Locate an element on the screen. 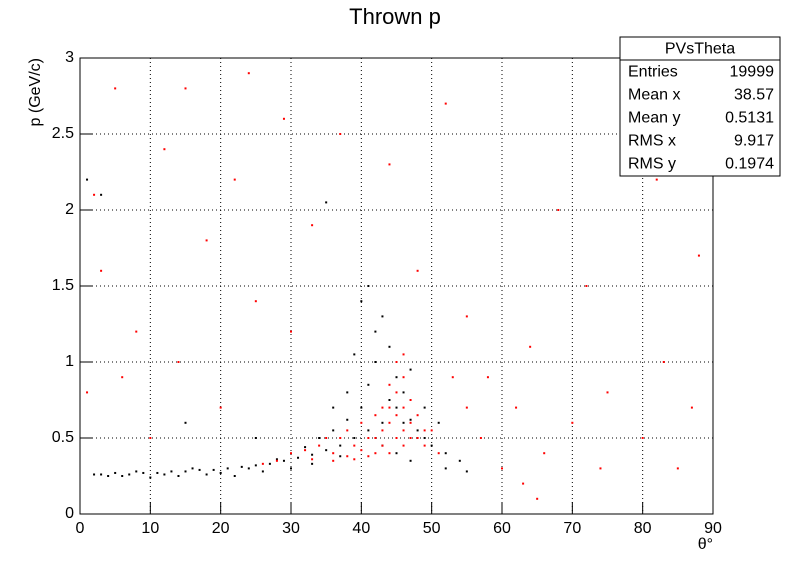 The width and height of the screenshot is (796, 572). y-tick-label: 3 is located at coordinates (69, 57).